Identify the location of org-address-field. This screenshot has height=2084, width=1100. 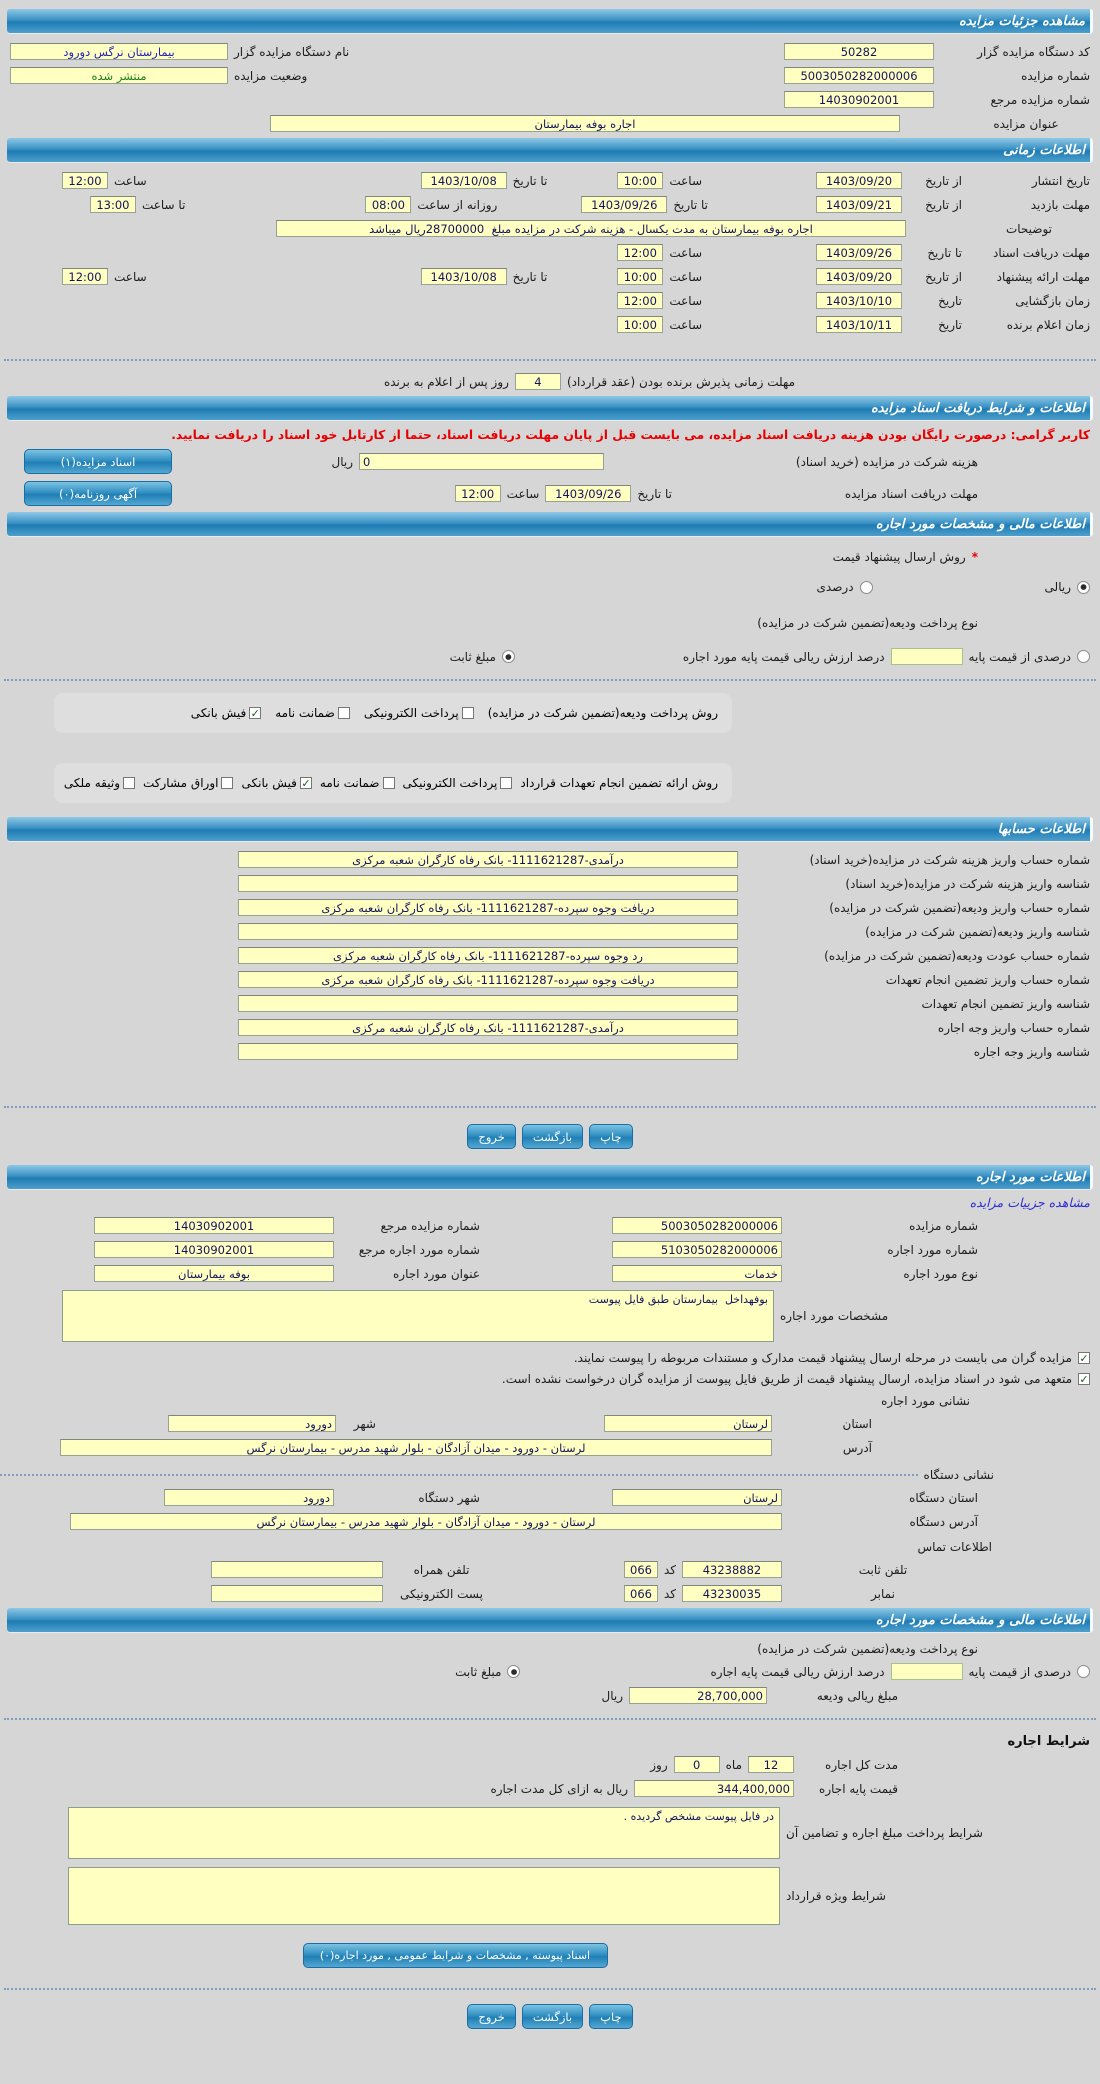
(426, 1521).